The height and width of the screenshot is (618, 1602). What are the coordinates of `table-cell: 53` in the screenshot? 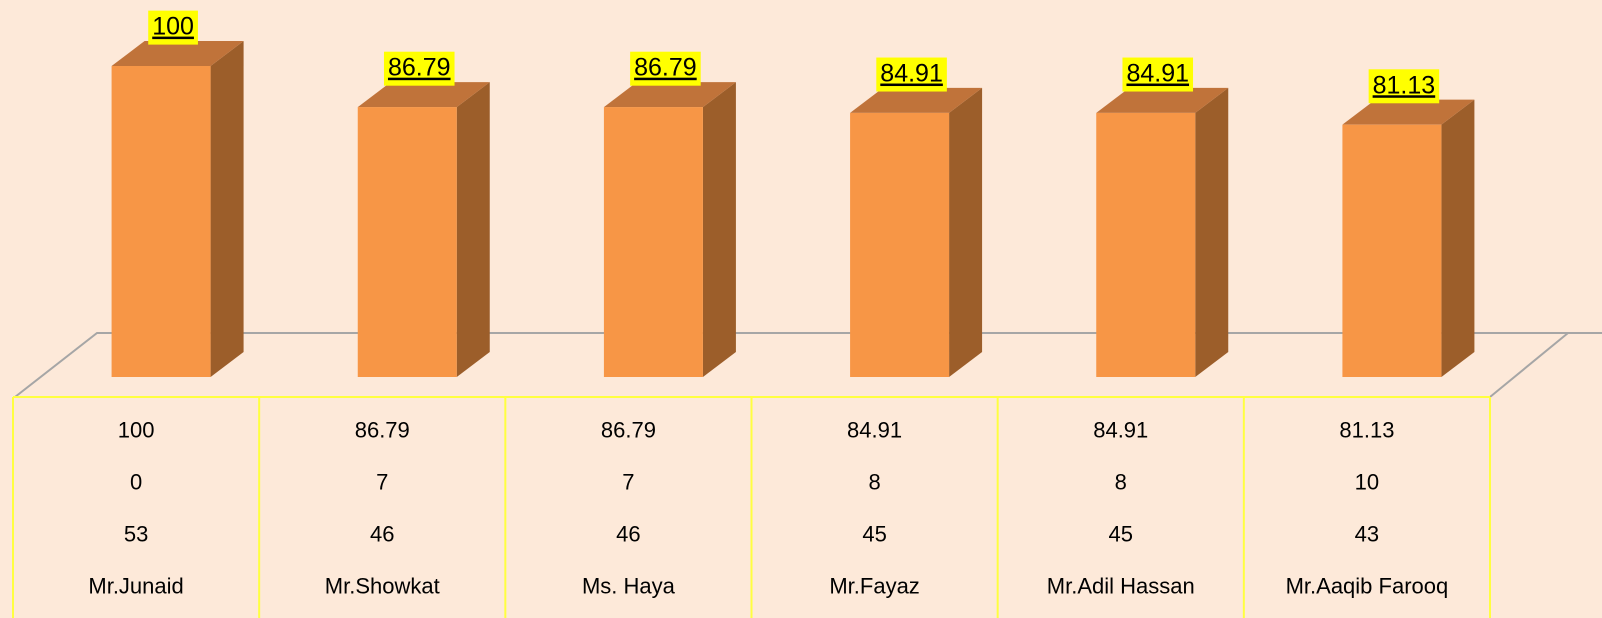 It's located at (136, 534).